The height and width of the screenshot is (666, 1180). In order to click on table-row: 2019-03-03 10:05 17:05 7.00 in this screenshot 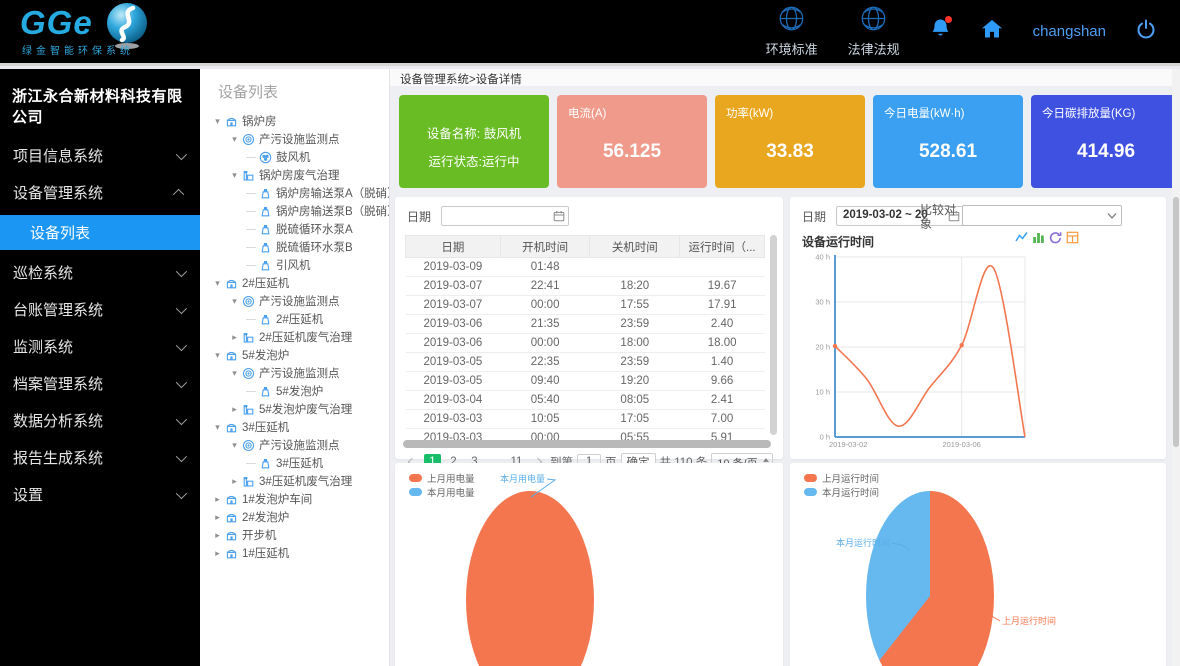, I will do `click(585, 419)`.